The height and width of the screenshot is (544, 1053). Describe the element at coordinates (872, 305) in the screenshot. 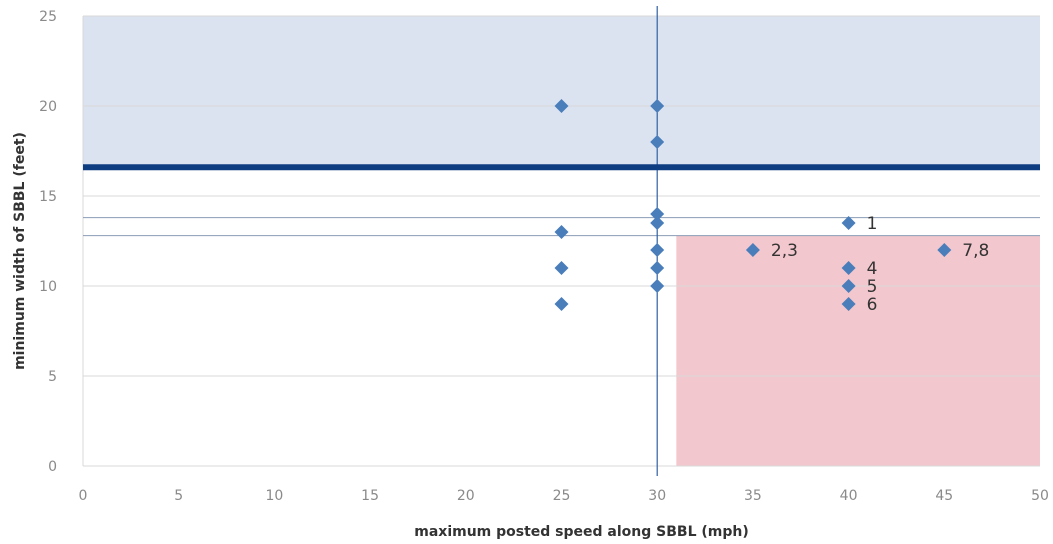

I see `point-label: 6` at that location.